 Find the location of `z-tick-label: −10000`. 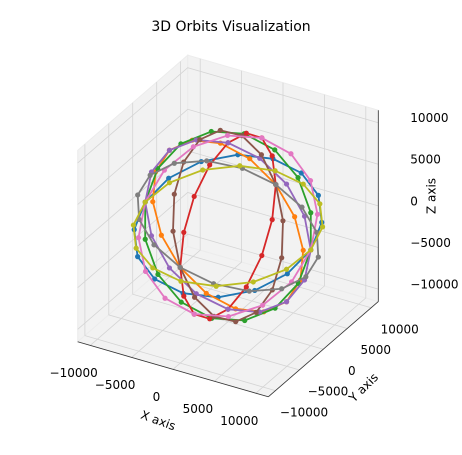

z-tick-label: −10000 is located at coordinates (434, 285).